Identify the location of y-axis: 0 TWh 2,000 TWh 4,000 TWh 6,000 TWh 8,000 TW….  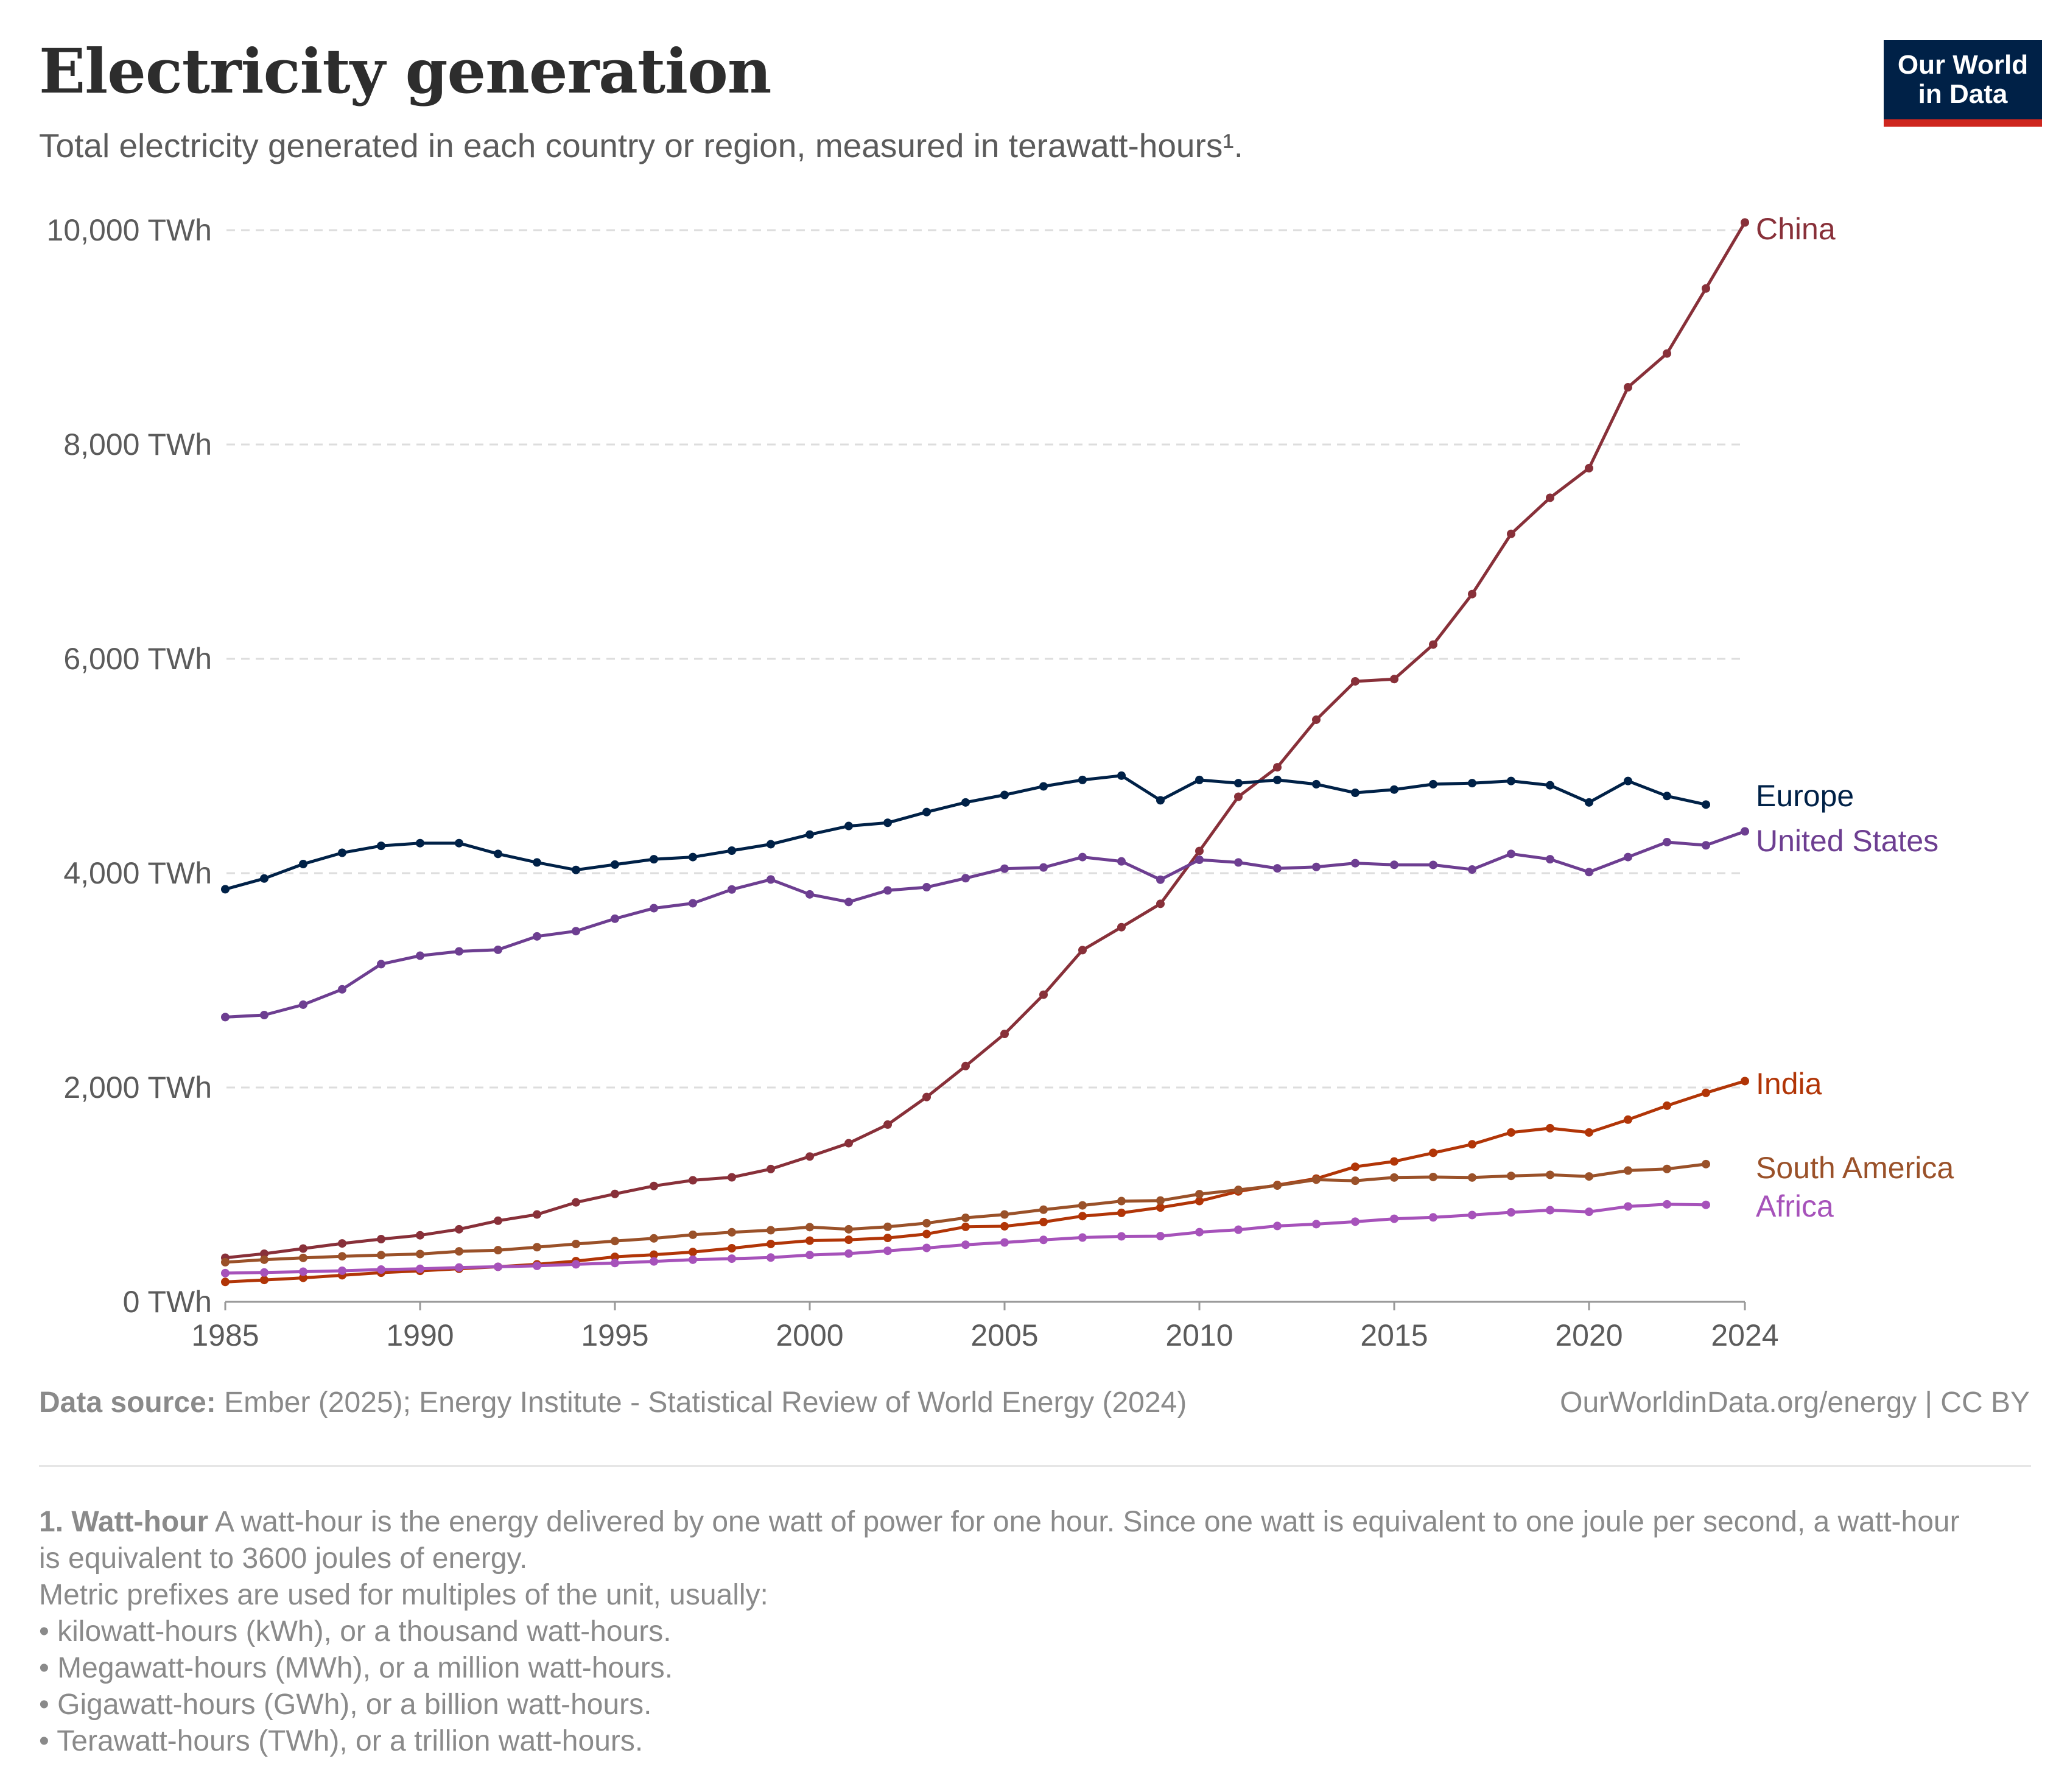
(129, 766).